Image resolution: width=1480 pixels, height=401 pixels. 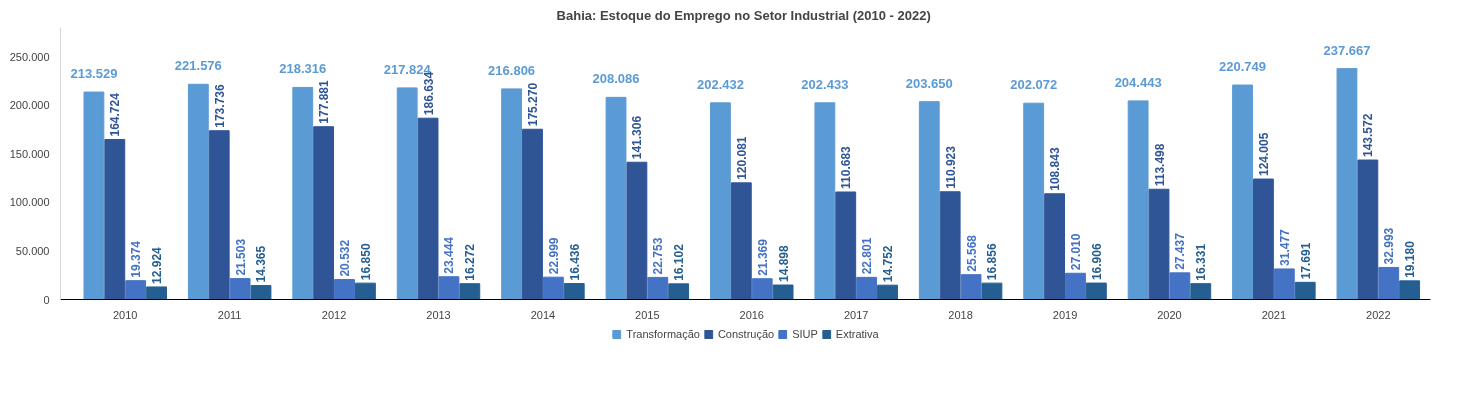 I want to click on x-tick-label: 2018, so click(x=960, y=314).